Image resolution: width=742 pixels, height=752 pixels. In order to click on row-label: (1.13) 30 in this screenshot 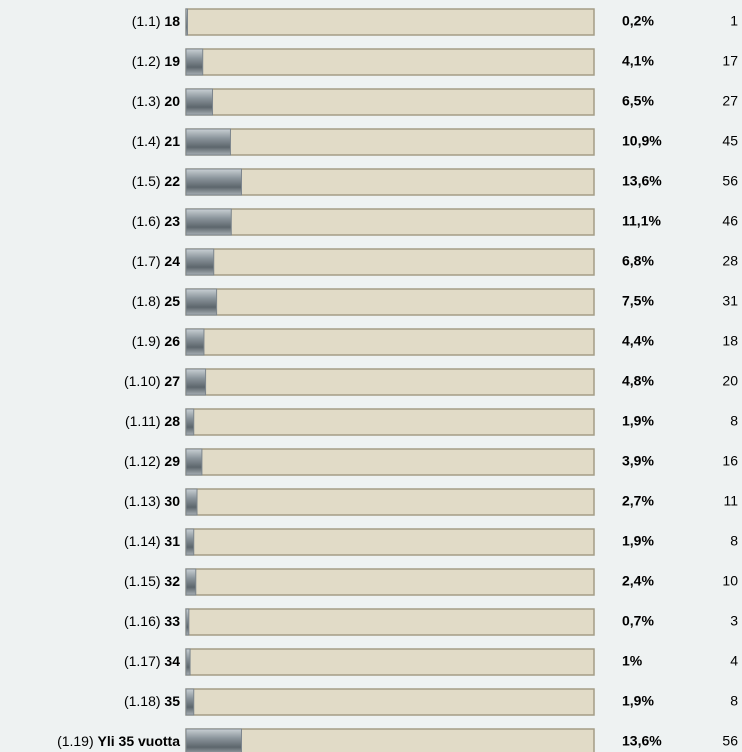, I will do `click(152, 501)`.